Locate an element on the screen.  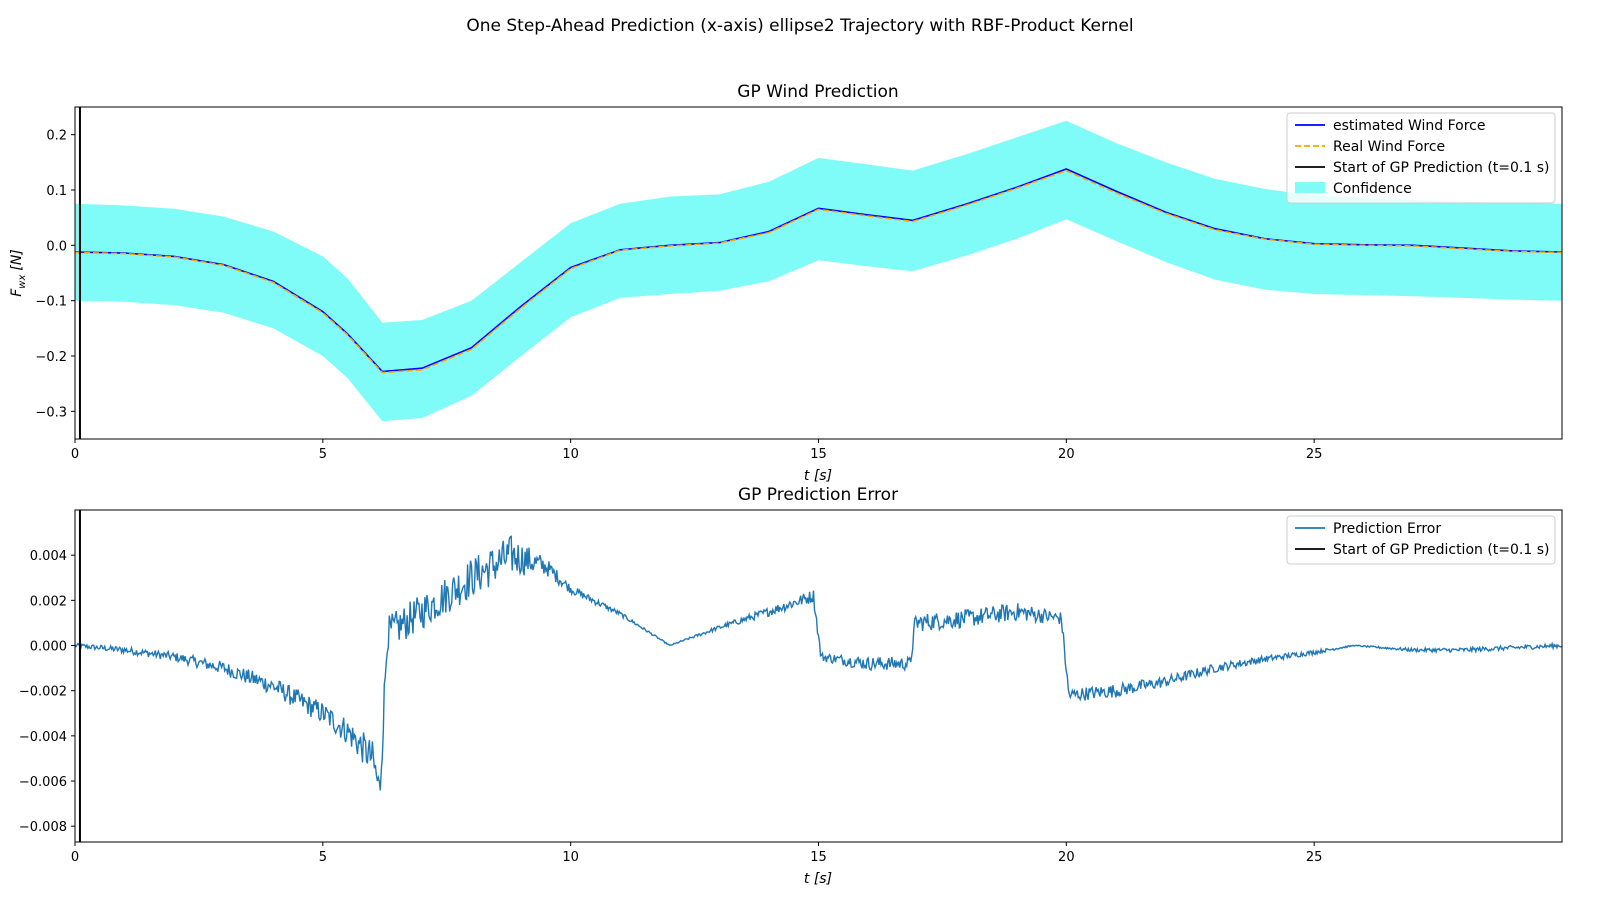
y-tick-label: −0.1 is located at coordinates (51, 302).